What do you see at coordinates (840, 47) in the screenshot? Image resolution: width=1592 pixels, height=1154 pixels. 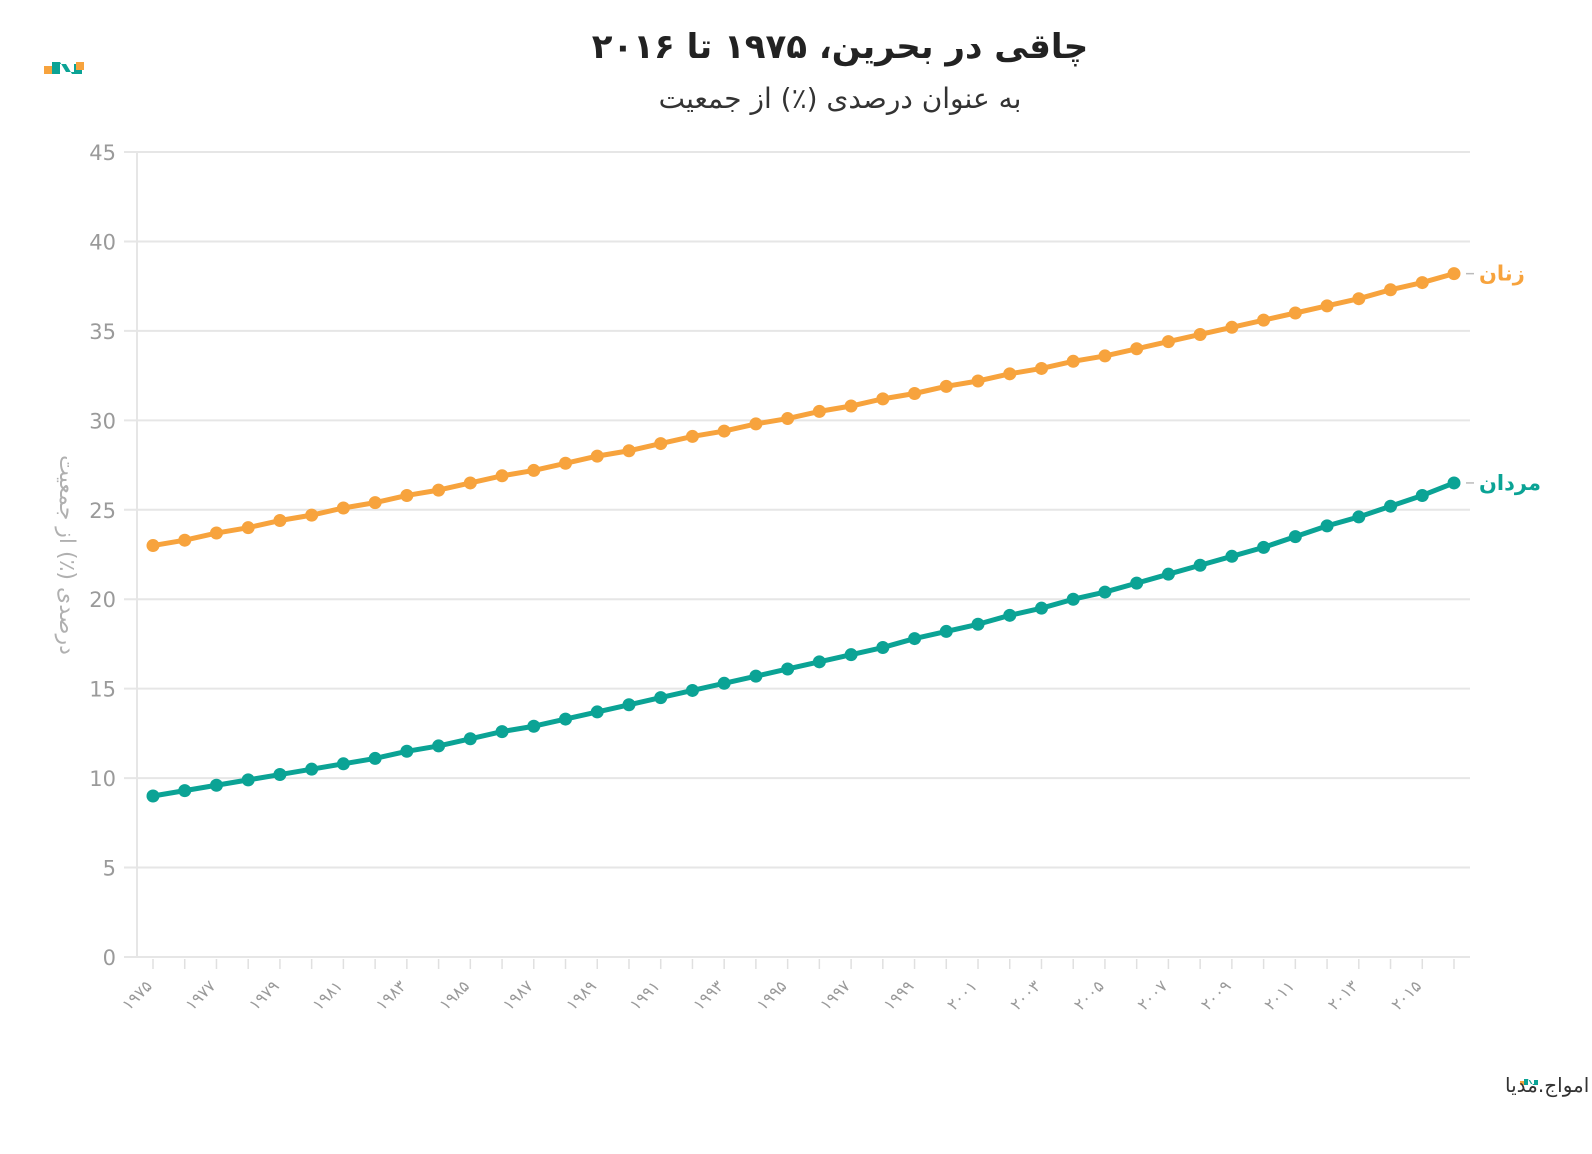 I see `chart-title: چاقی در بحرین، ۱۹۷۵ تا ۲۰۱۶` at bounding box center [840, 47].